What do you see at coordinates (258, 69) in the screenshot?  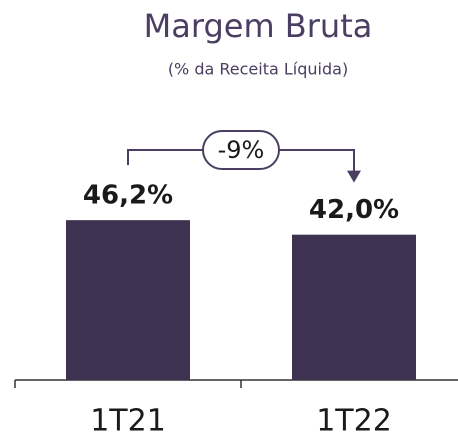 I see `chart-subtitle: (% da Receita Líquida)` at bounding box center [258, 69].